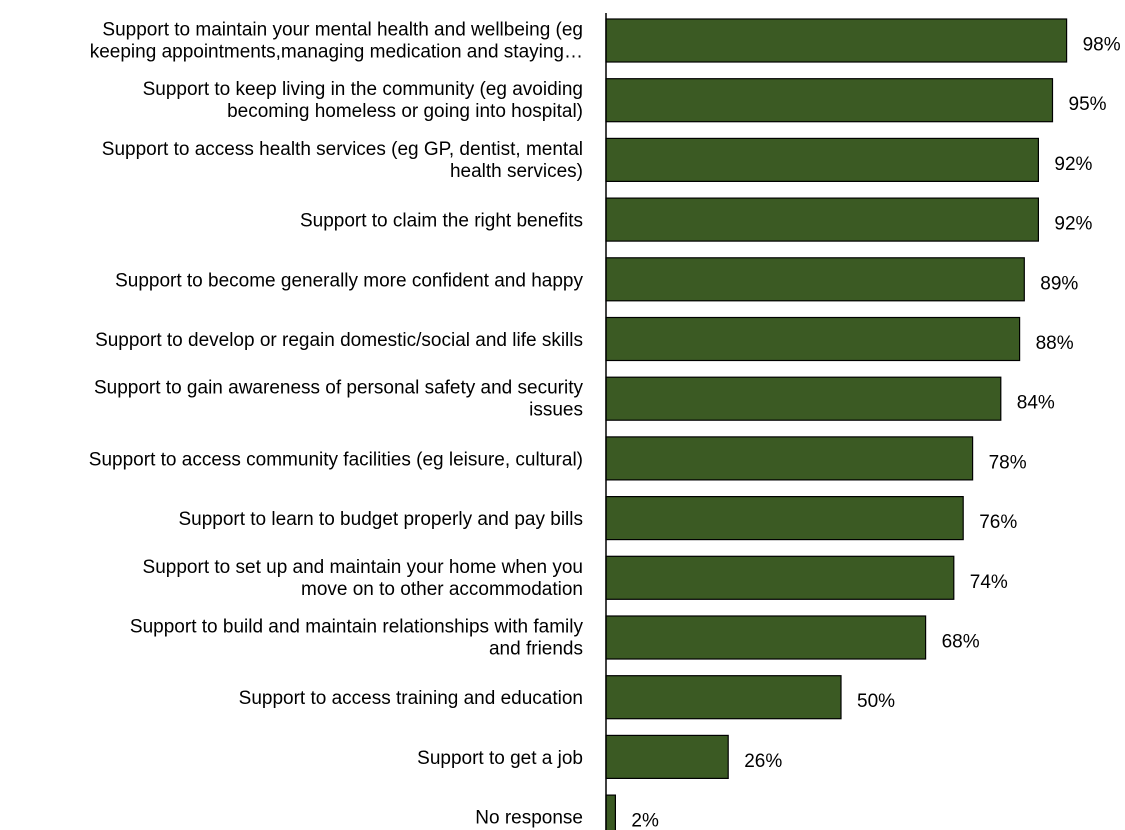 The image size is (1125, 830). What do you see at coordinates (1008, 462) in the screenshot?
I see `value-label-7: 78%` at bounding box center [1008, 462].